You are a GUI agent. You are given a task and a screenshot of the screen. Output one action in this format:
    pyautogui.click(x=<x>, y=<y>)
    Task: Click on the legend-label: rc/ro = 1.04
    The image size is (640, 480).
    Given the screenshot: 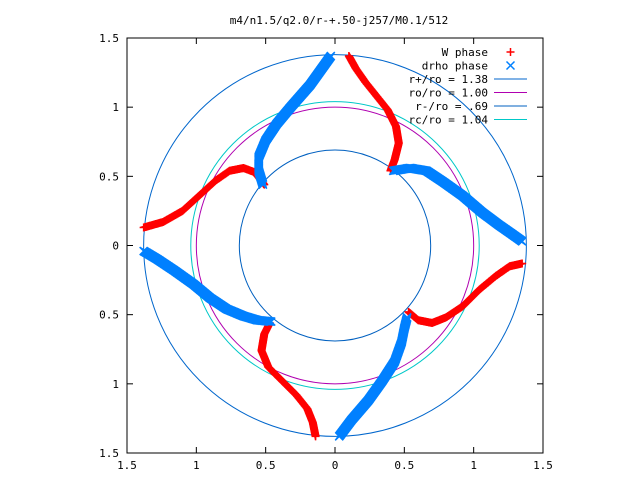 What is the action you would take?
    pyautogui.click(x=449, y=120)
    